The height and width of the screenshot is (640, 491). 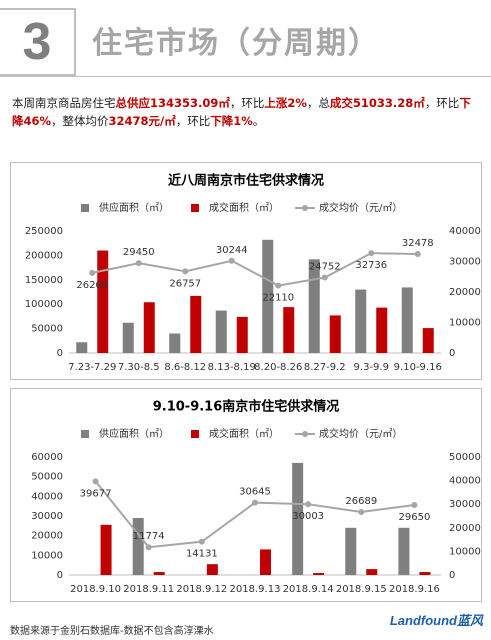 I want to click on data-label: 24752, so click(x=325, y=267).